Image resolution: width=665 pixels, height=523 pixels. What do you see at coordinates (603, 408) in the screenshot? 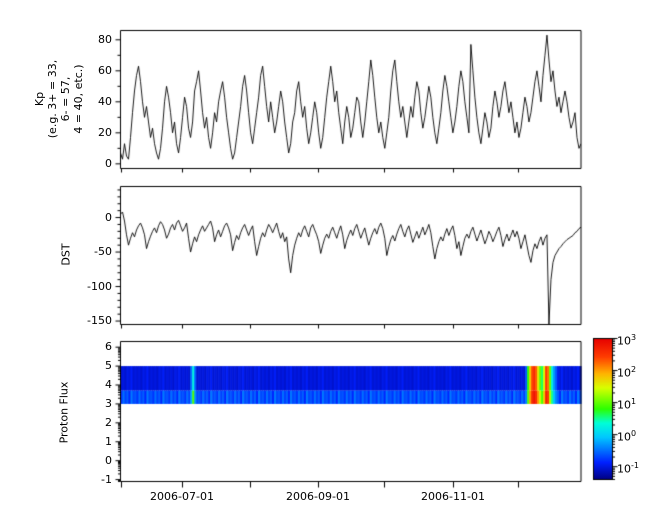
I see `colorbar` at bounding box center [603, 408].